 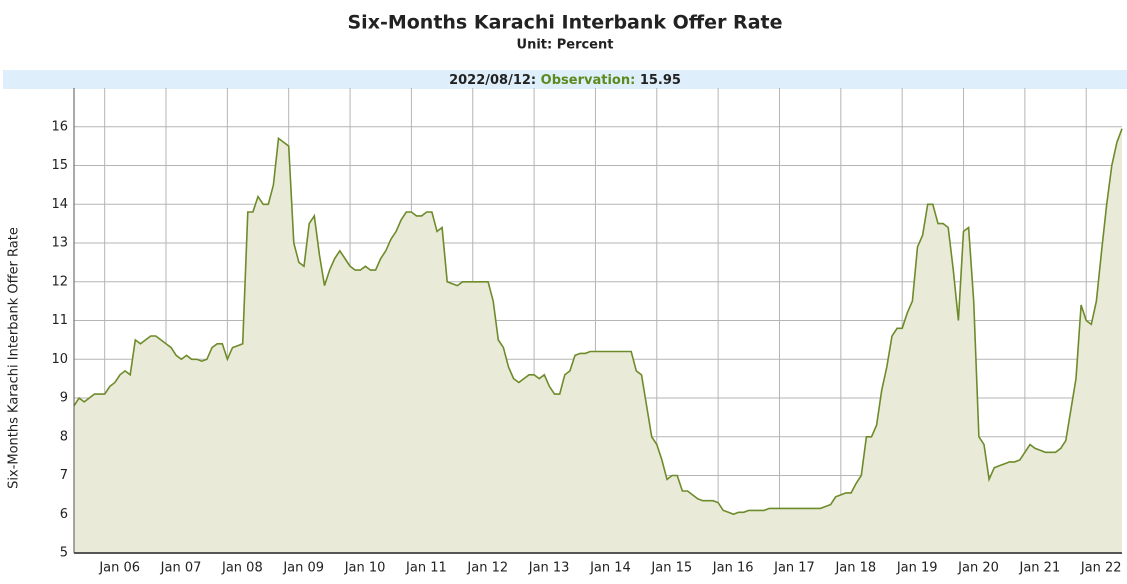 I want to click on x-tick-label: Jan 15, so click(x=671, y=568).